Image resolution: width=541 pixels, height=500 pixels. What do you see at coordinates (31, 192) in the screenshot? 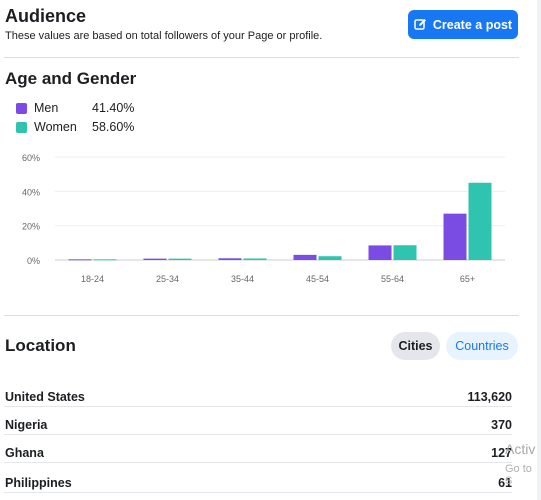
I see `y-tick-label: 40%` at bounding box center [31, 192].